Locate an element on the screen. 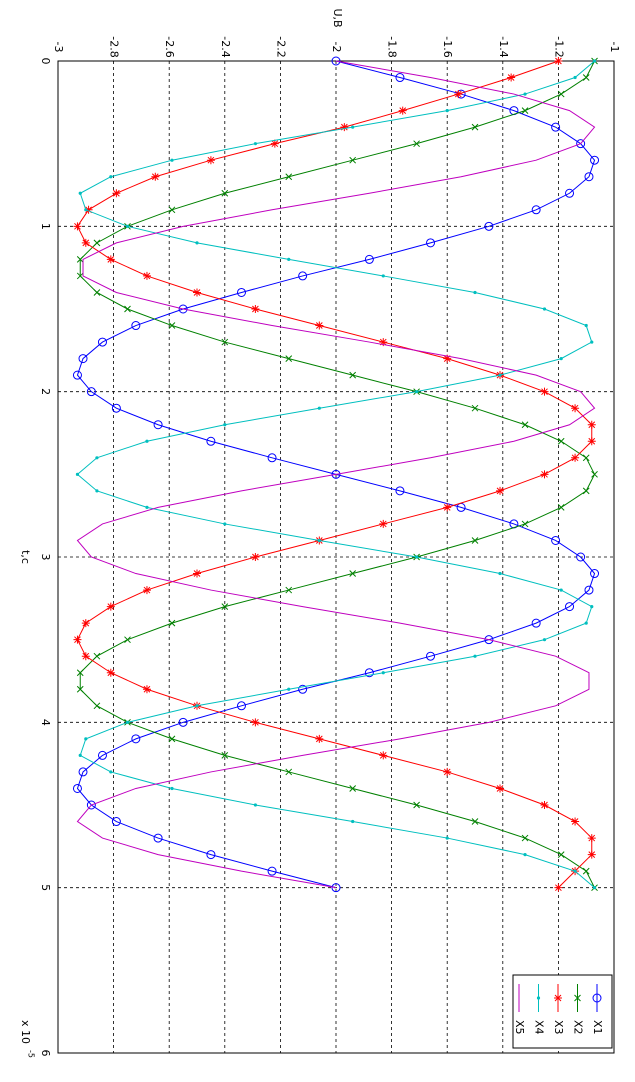 Image resolution: width=635 pixels, height=1082 pixels. y-tick-label: -2.2 is located at coordinates (280, 46).